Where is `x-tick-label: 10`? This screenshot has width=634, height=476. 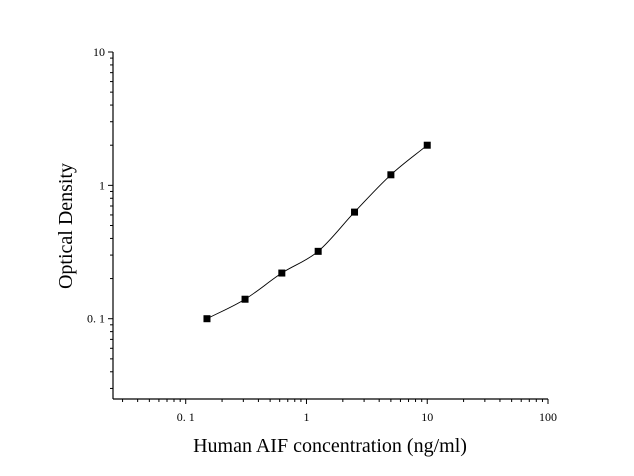 x-tick-label: 10 is located at coordinates (427, 417).